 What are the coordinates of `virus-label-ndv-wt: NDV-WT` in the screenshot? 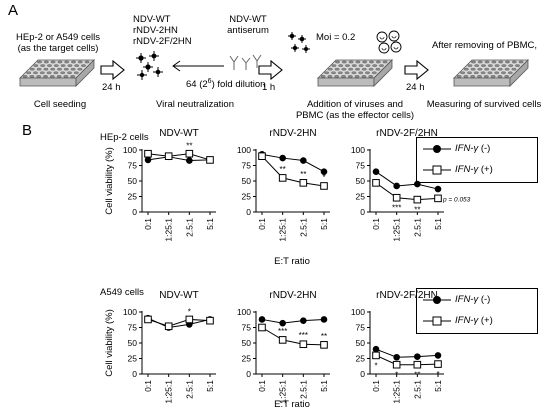 It's located at (152, 19).